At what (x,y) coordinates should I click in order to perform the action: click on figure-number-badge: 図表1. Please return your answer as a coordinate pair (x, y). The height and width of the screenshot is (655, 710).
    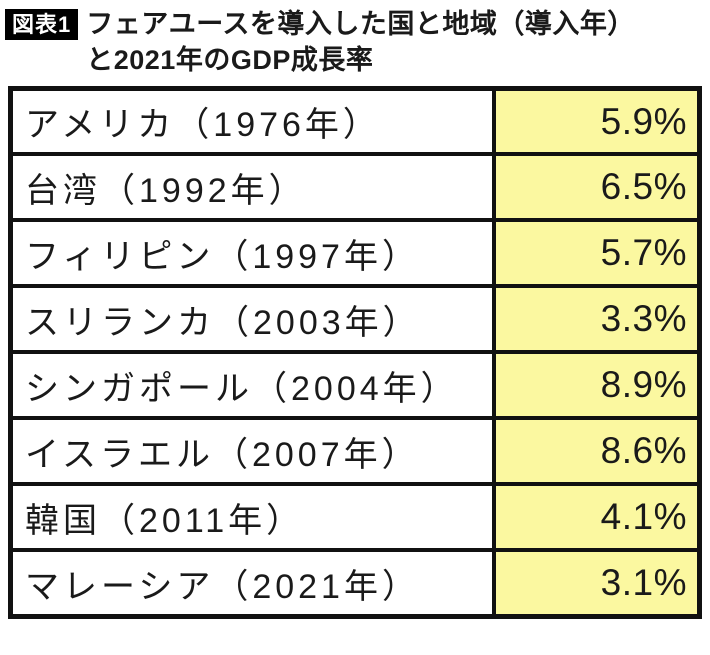
    Looking at the image, I should click on (42, 24).